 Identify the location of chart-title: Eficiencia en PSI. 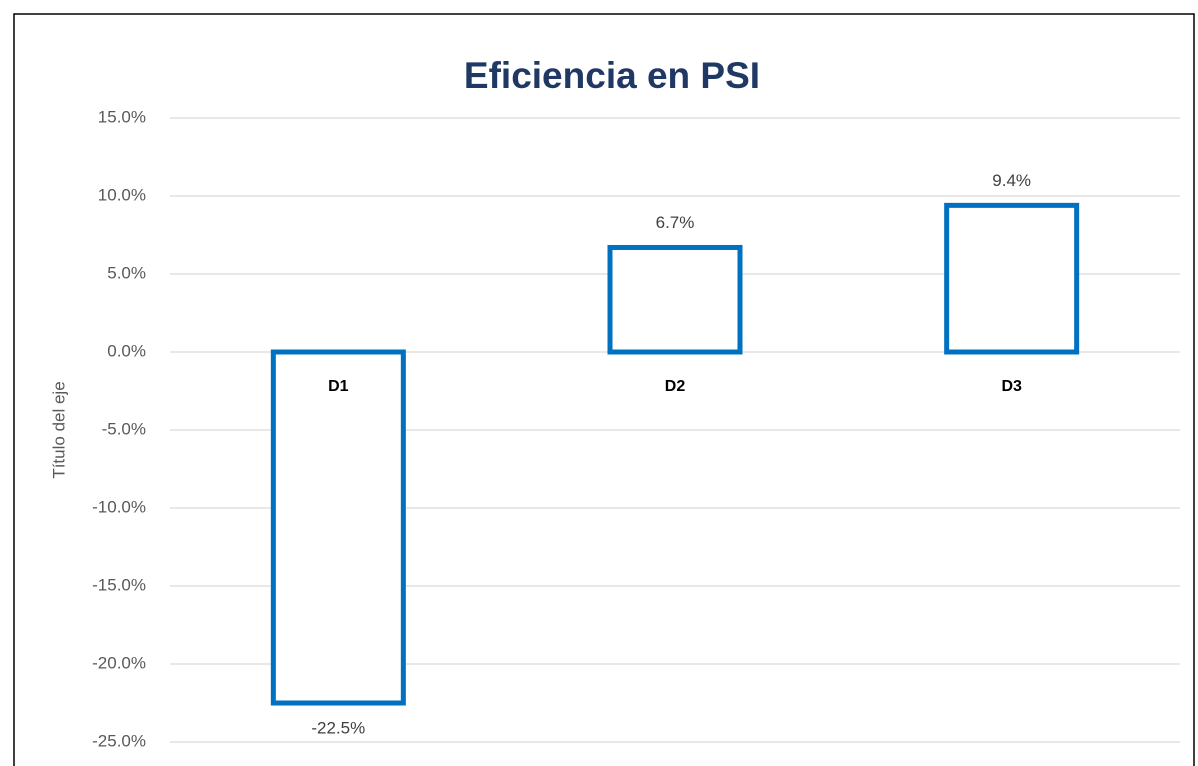
(612, 75).